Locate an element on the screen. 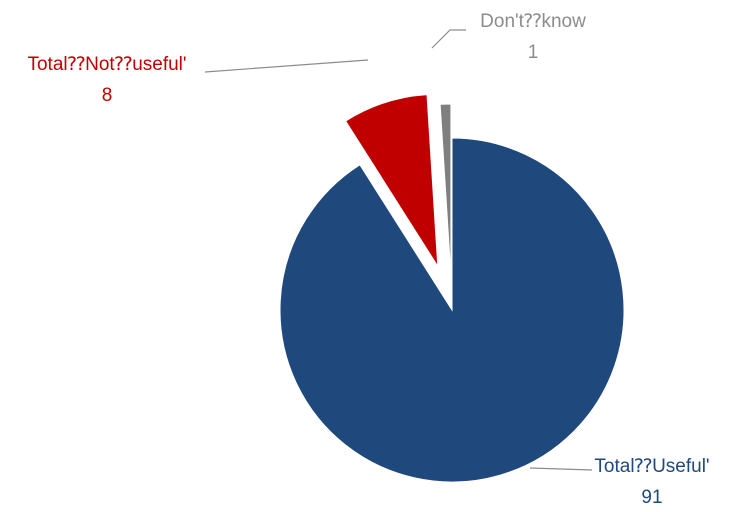 This screenshot has width=740, height=512. slice-label-name-2: Total⁇Not⁇useful' is located at coordinates (106, 64).